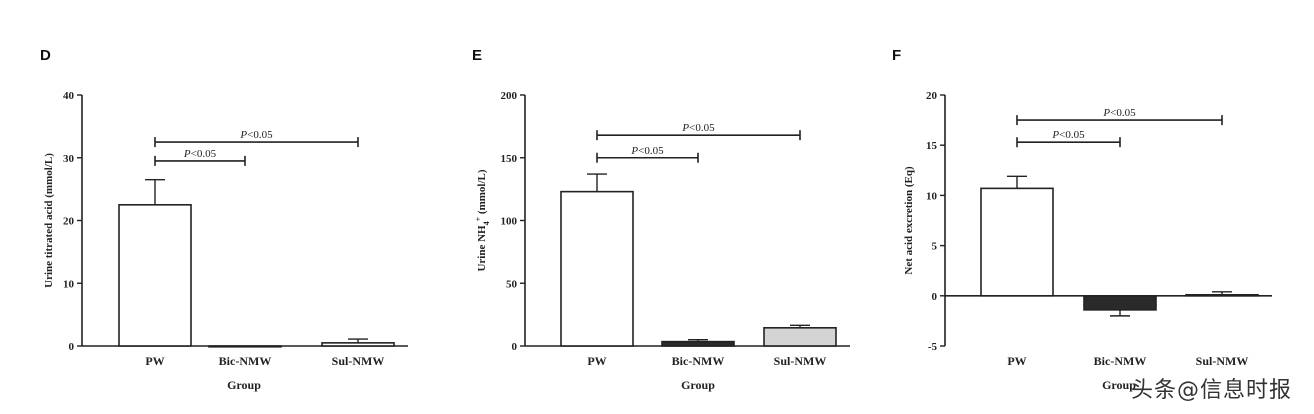 This screenshot has width=1314, height=414. Describe the element at coordinates (509, 96) in the screenshot. I see `y-tick-label: 200` at that location.